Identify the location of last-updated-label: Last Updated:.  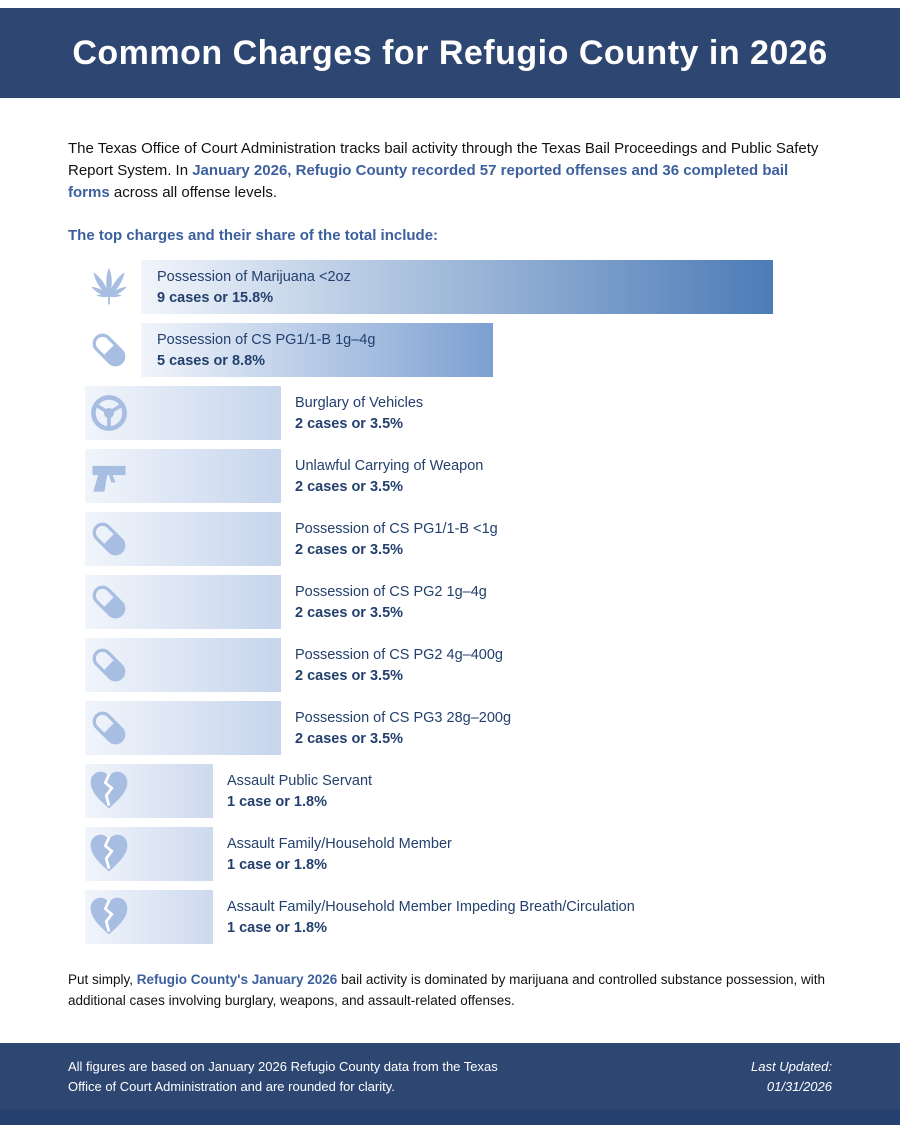
(791, 1066).